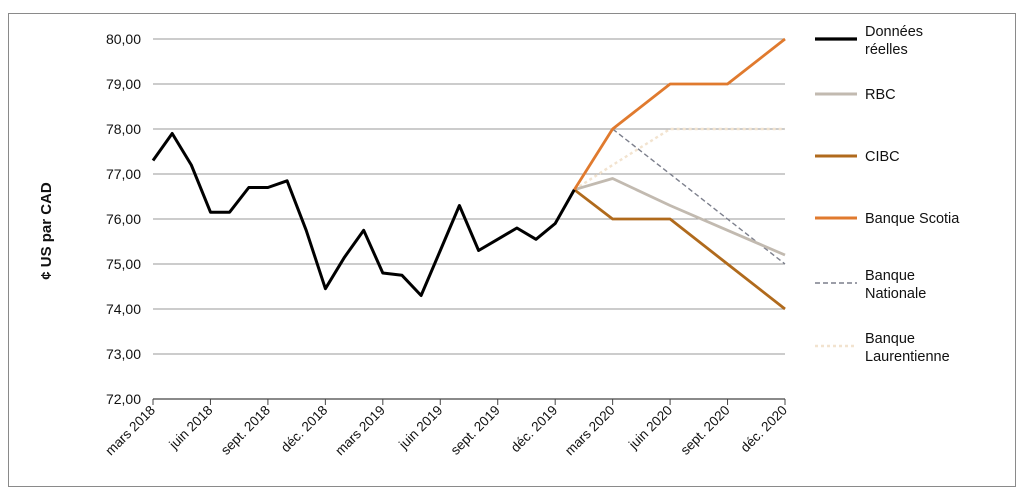  Describe the element at coordinates (123, 309) in the screenshot. I see `y-tick-label: 74,00` at that location.